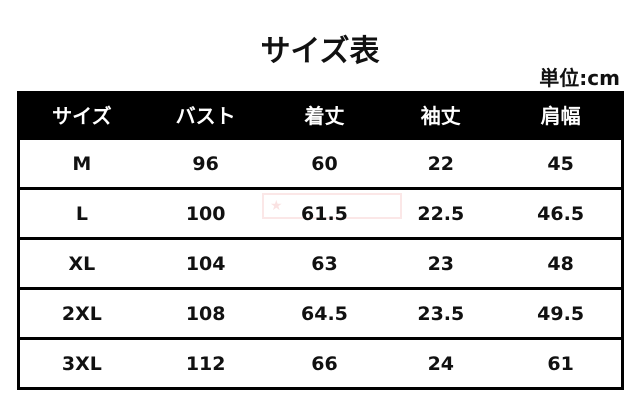 Image resolution: width=640 pixels, height=419 pixels. I want to click on header-length: 着丈, so click(324, 115).